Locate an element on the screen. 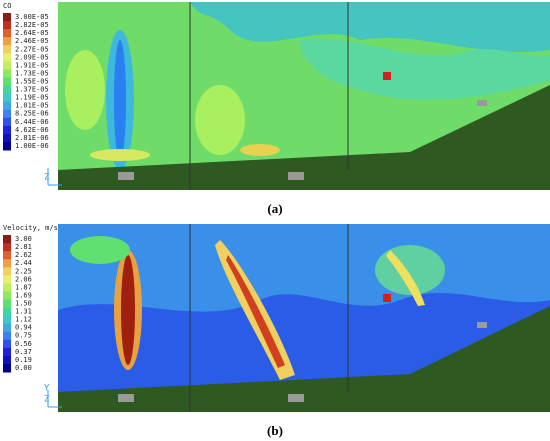 The width and height of the screenshot is (550, 441). legend-label: 1.55E-05 is located at coordinates (32, 82).